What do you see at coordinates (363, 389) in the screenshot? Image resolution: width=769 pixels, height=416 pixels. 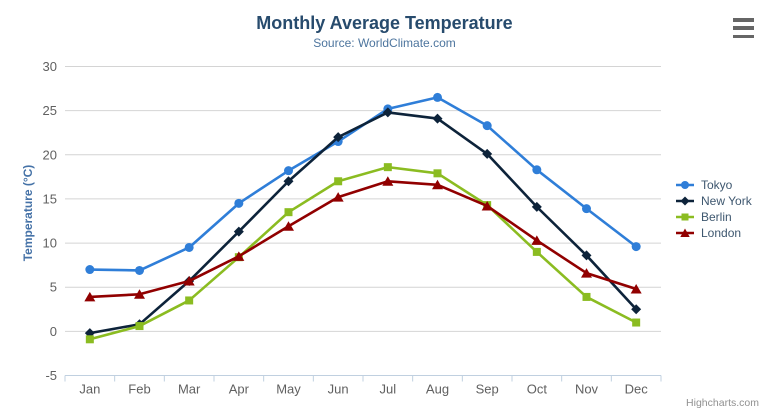 I see `x-axis-labels: Jan Feb Mar Apr May Jun Jul Aug Sep Oct Nov Dec` at bounding box center [363, 389].